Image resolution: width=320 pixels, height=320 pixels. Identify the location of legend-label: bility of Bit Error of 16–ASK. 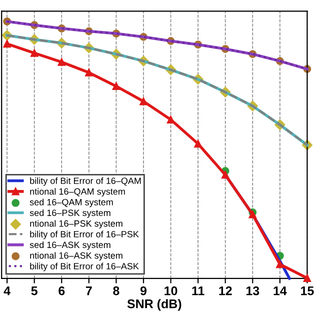
(84, 267).